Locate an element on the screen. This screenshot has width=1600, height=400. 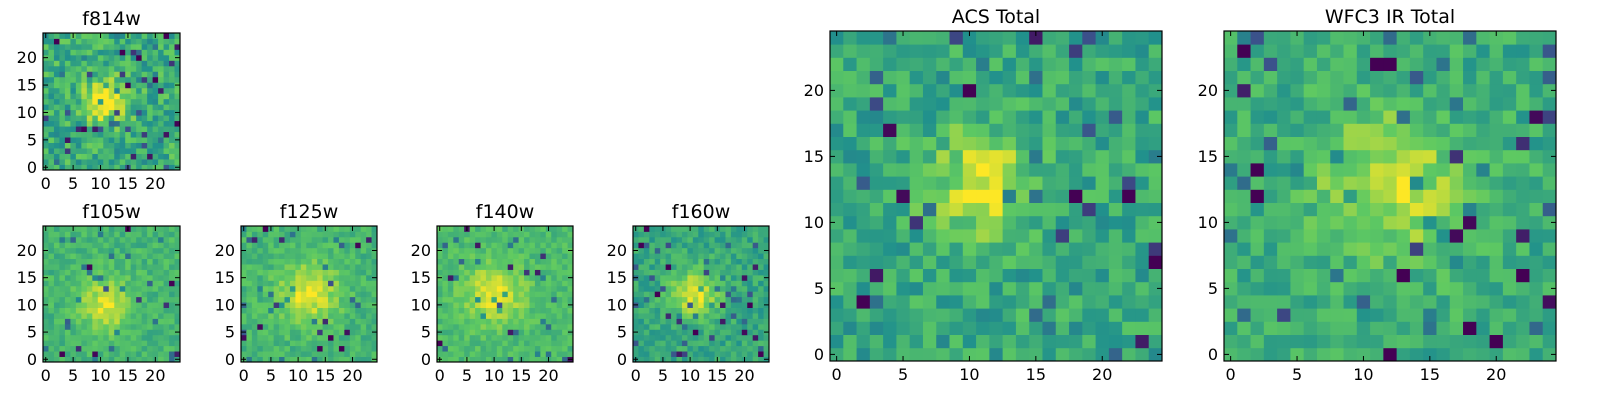
x-tick-label: 0 is located at coordinates (837, 374).